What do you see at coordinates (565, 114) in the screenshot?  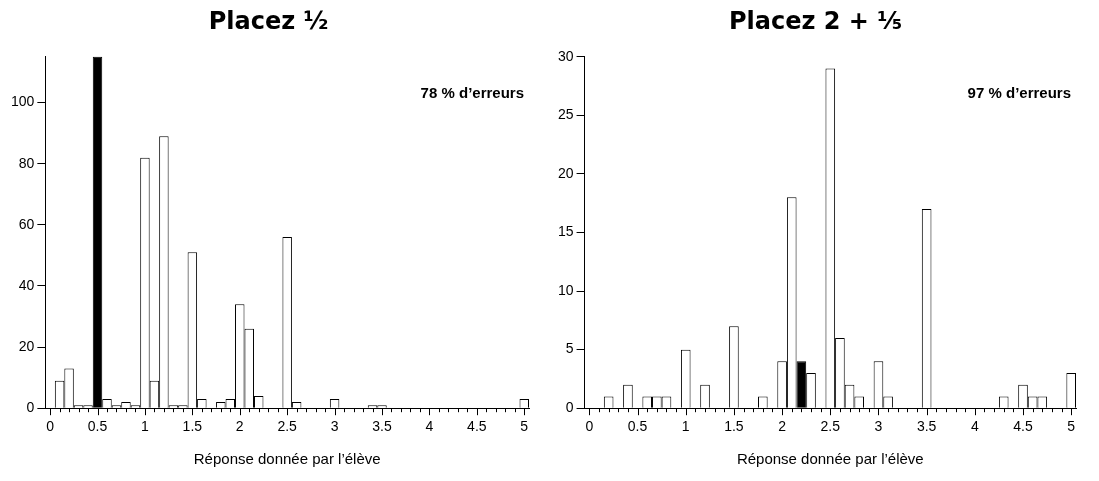 I see `y-tick-label: 25` at bounding box center [565, 114].